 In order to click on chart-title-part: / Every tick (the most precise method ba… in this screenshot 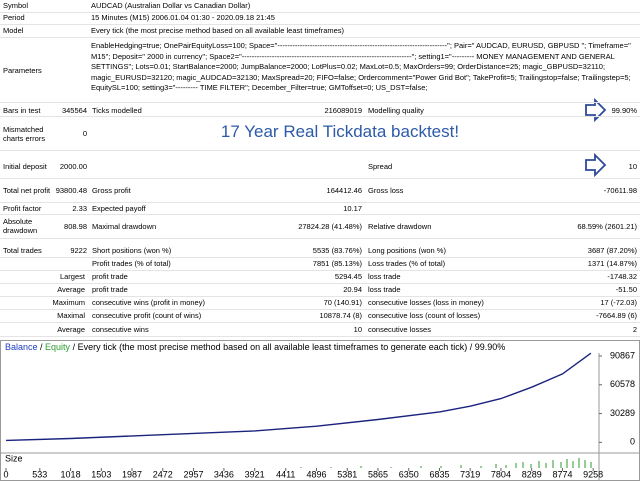, I will do `click(287, 347)`.